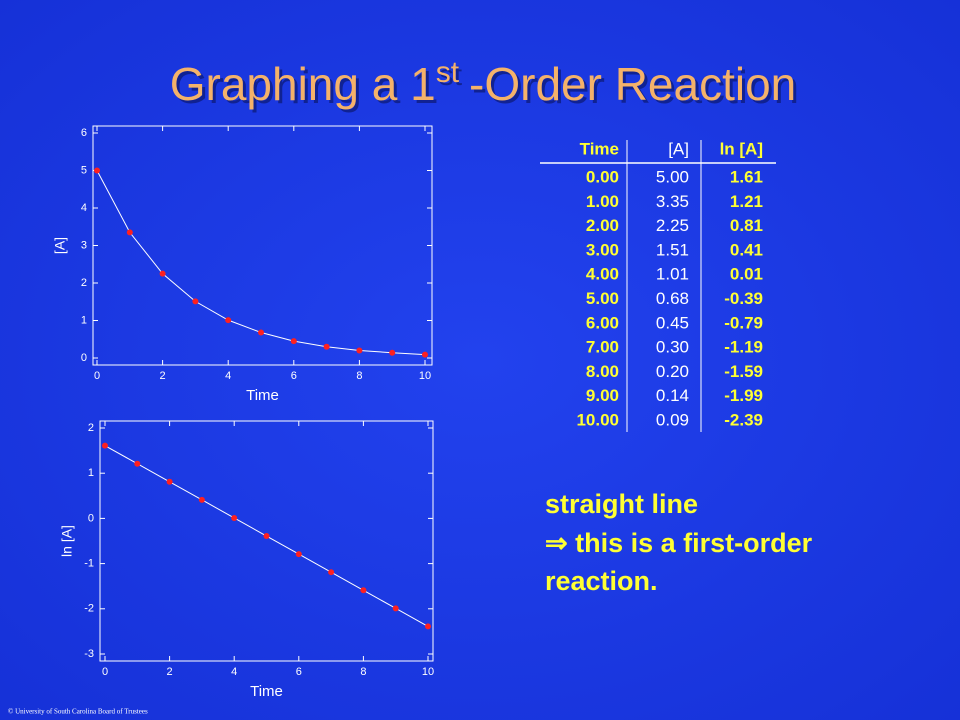 Image resolution: width=960 pixels, height=720 pixels. I want to click on table-cell: -2.39, so click(743, 419).